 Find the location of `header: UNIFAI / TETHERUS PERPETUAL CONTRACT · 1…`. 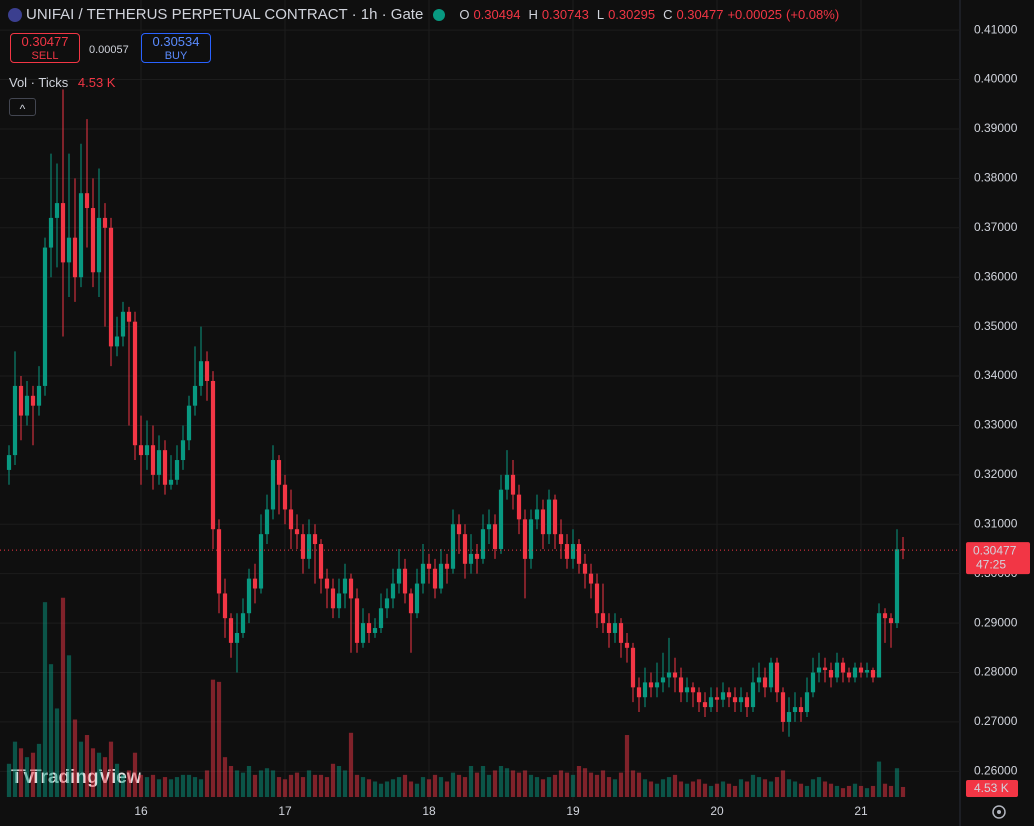

header: UNIFAI / TETHERUS PERPETUAL CONTRACT · 1… is located at coordinates (423, 14).